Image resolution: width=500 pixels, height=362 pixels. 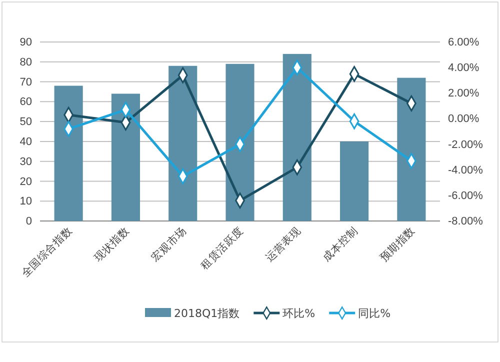 I want to click on y-tick-label: 30, so click(x=26, y=162).